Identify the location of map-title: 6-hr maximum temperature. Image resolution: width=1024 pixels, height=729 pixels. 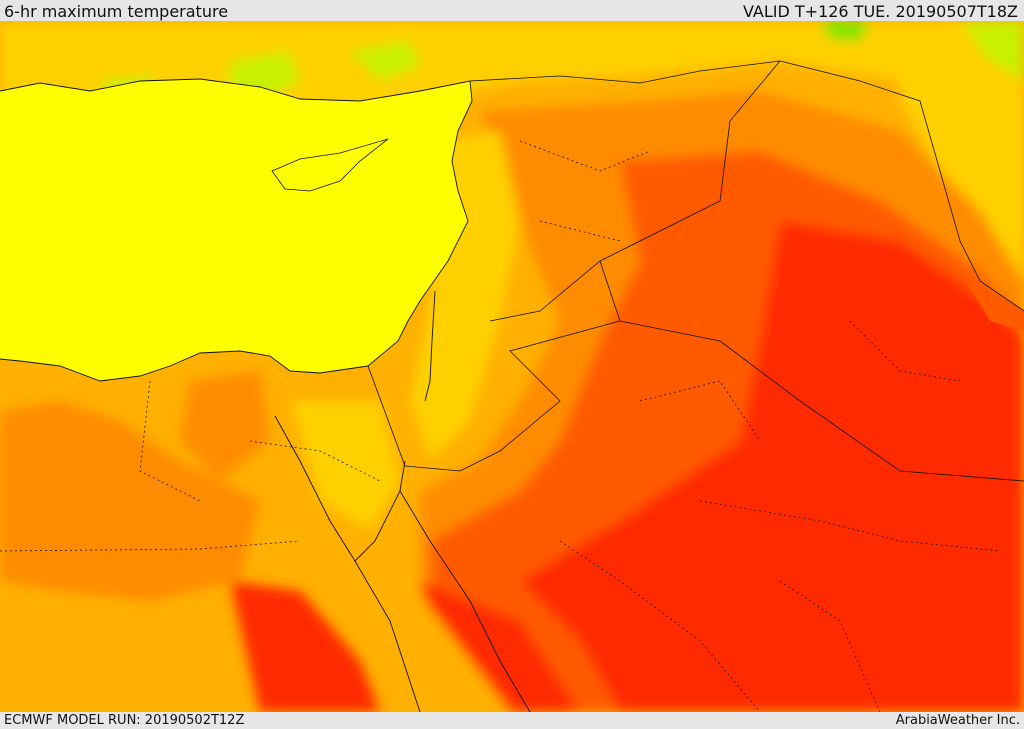
(116, 11).